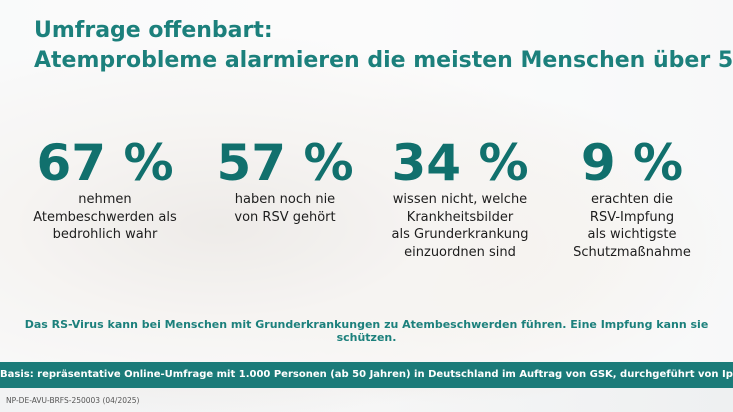 The image size is (733, 412). What do you see at coordinates (105, 234) in the screenshot?
I see `stat-text: bedrohlich wahr` at bounding box center [105, 234].